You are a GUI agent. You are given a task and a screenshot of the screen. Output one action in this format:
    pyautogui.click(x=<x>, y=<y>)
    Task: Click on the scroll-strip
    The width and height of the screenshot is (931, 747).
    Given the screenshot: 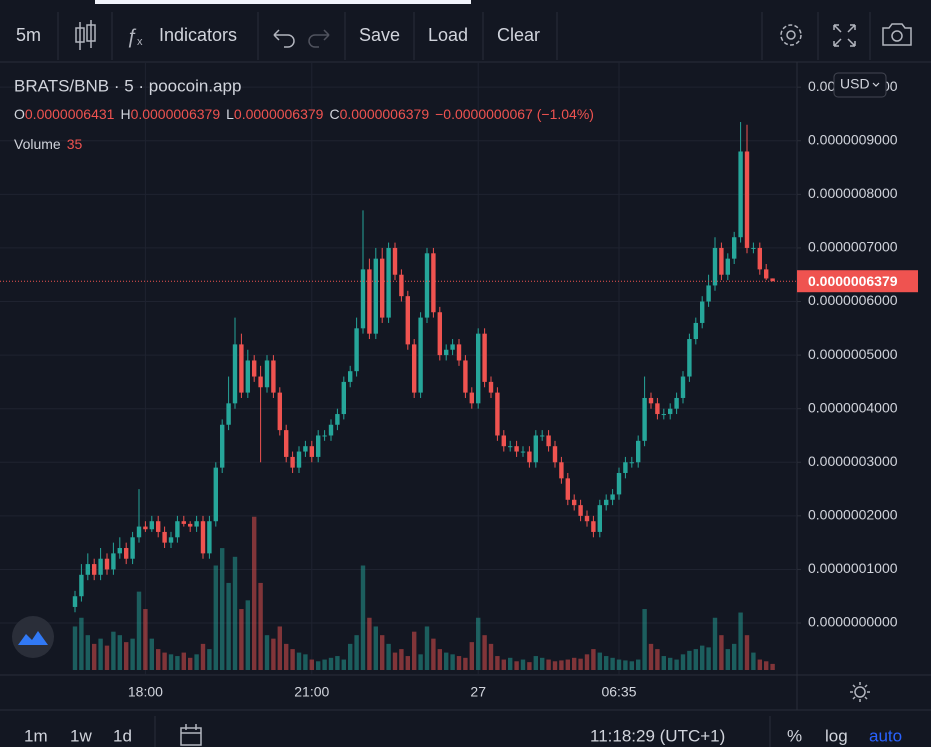 What is the action you would take?
    pyautogui.click(x=283, y=2)
    